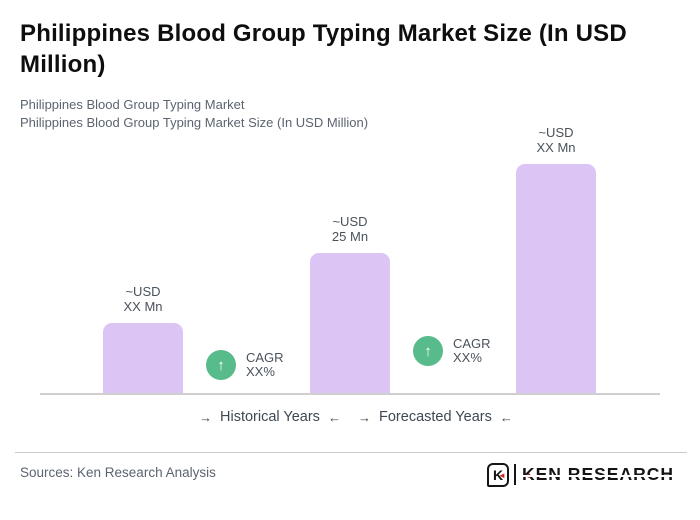  I want to click on logo-wordmark: KEN RESEARCH, so click(598, 474).